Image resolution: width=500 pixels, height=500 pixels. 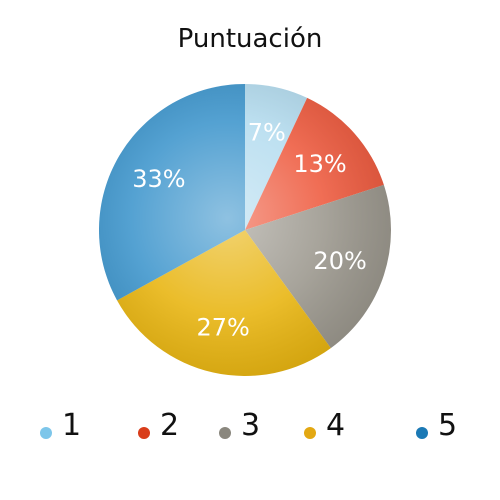 What do you see at coordinates (336, 425) in the screenshot?
I see `legend-label-4: 4` at bounding box center [336, 425].